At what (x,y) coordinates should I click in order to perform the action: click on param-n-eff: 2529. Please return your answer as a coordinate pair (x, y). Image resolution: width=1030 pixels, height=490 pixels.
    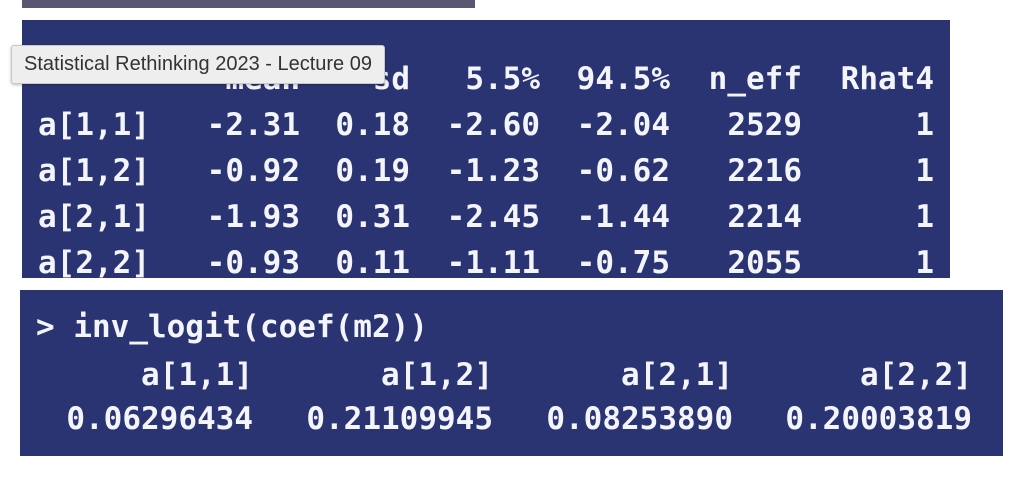
    Looking at the image, I should click on (764, 125).